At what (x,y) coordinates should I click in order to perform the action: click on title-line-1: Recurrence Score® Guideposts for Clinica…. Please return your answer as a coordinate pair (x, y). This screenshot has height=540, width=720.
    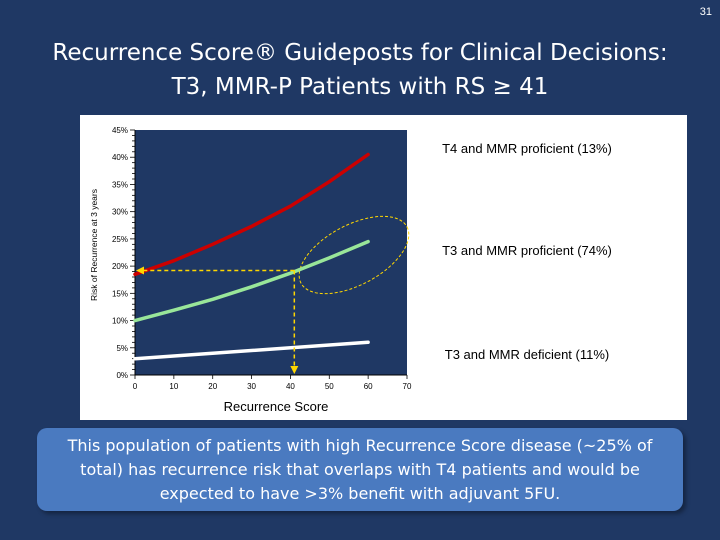
    Looking at the image, I should click on (360, 53).